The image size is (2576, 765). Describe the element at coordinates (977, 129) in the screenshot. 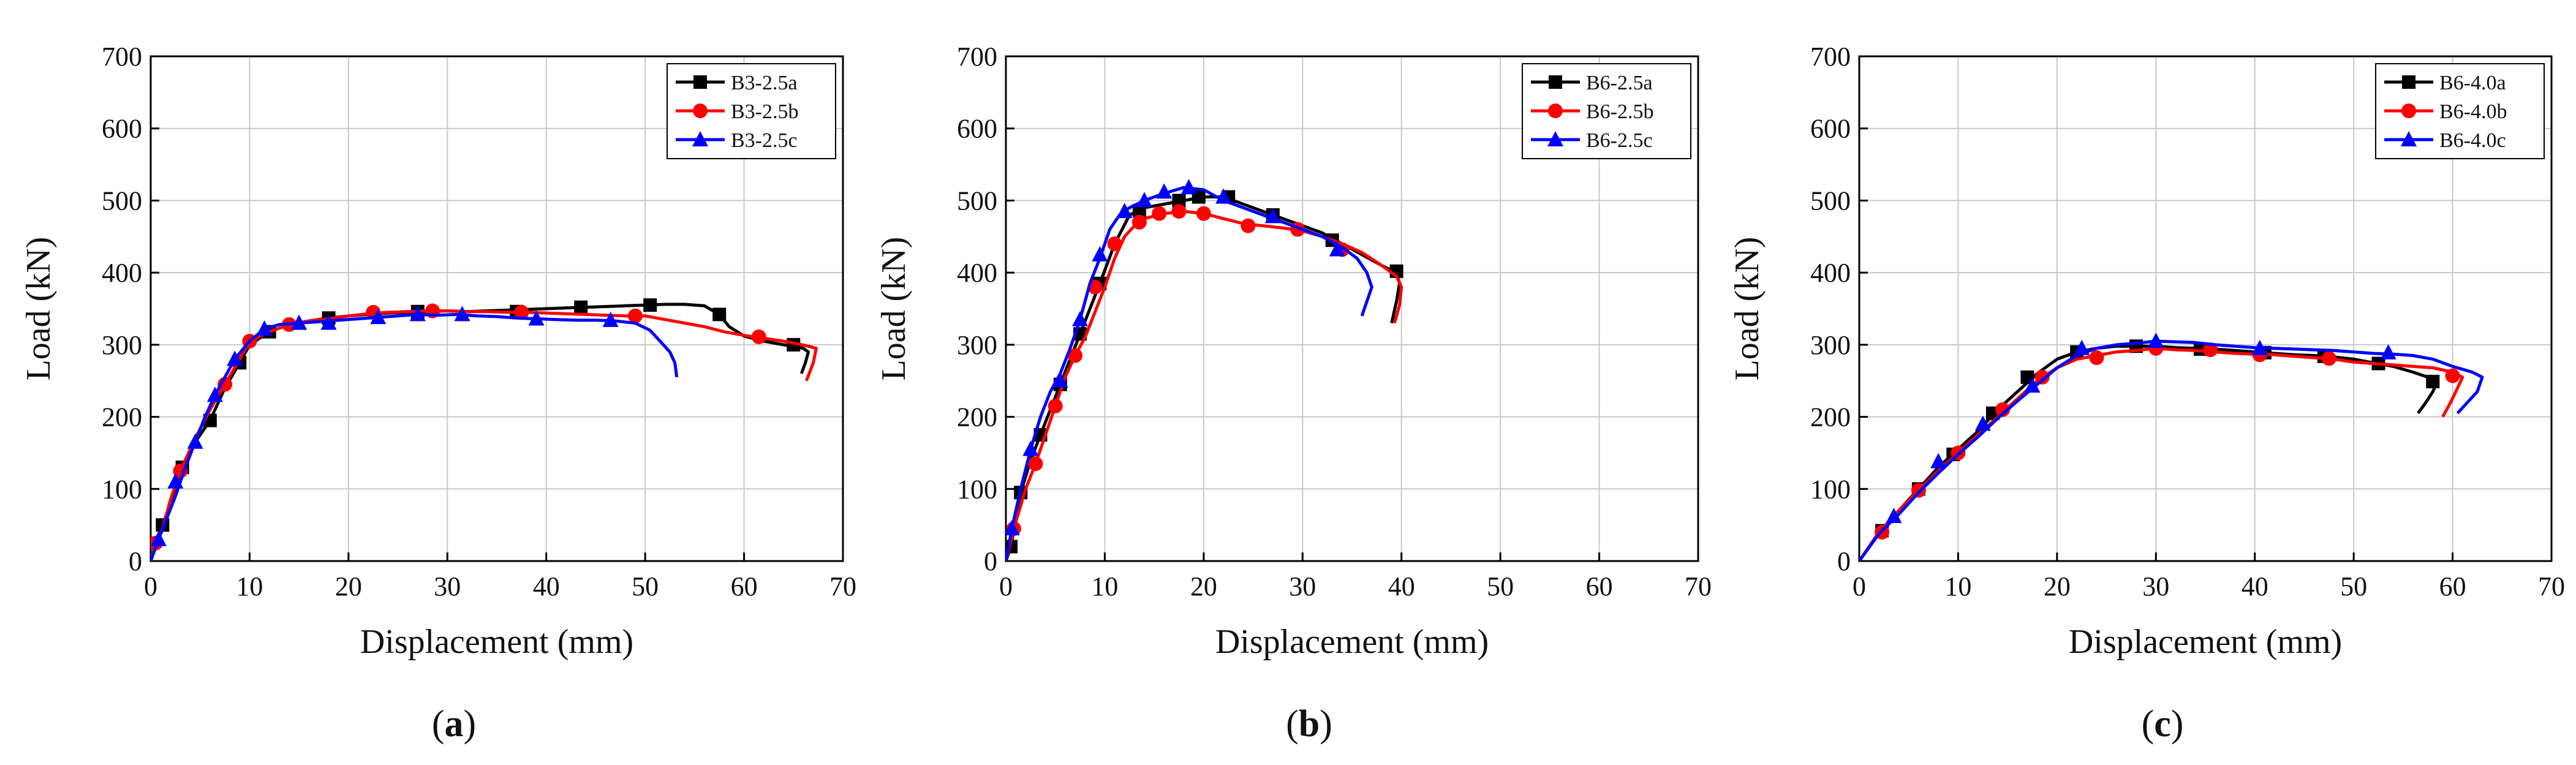

I see `y-tick-label: 600` at that location.